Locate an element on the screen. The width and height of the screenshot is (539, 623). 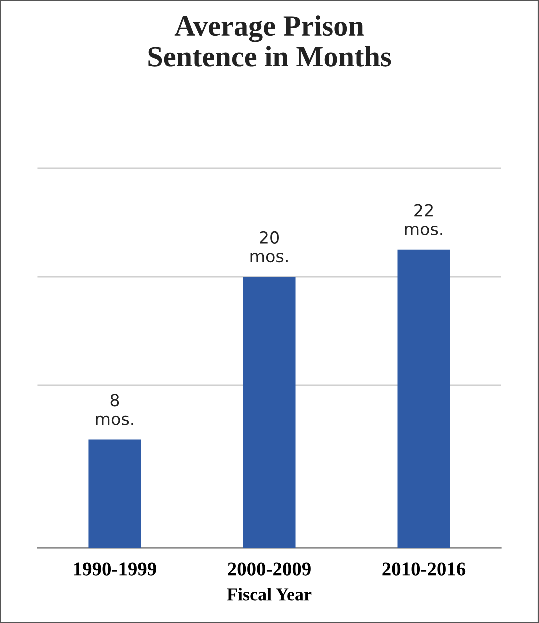
x-tick-label: 2010-2016 is located at coordinates (424, 569).